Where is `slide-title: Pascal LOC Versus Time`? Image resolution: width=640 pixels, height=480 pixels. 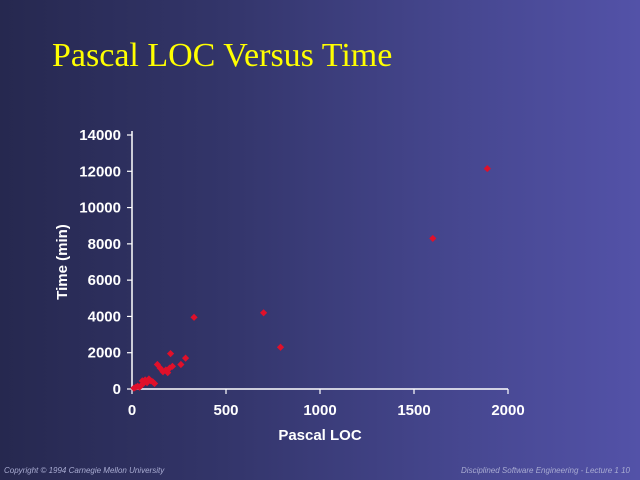 slide-title: Pascal LOC Versus Time is located at coordinates (222, 55).